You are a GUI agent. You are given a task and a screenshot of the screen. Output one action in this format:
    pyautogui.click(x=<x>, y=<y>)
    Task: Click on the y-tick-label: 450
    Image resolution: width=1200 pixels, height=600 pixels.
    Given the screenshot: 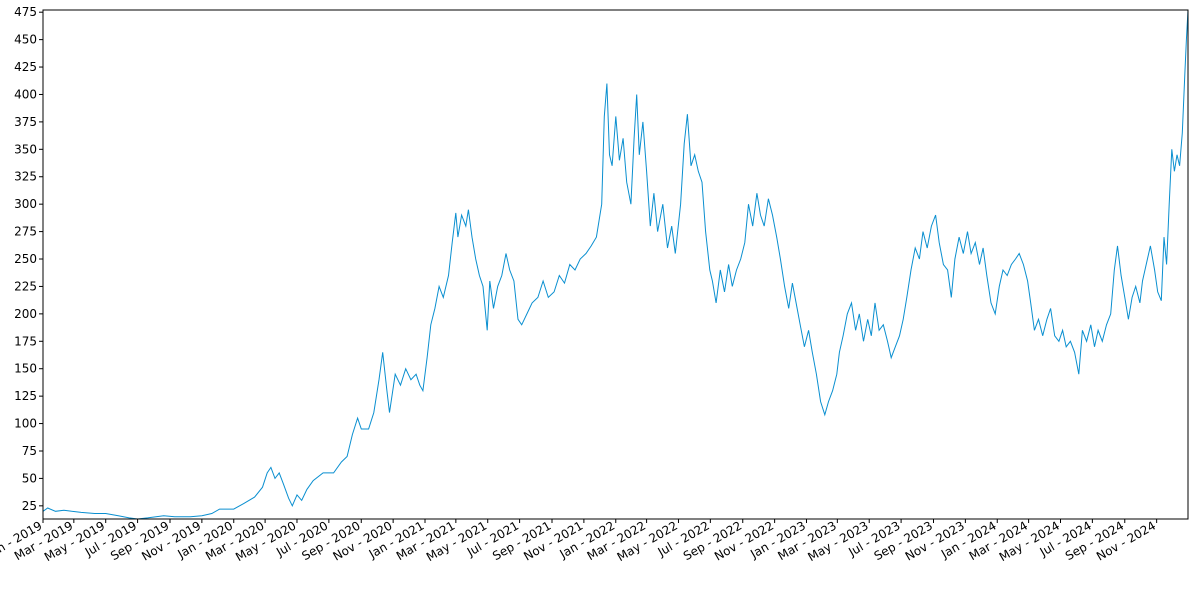 What is the action you would take?
    pyautogui.click(x=25, y=40)
    